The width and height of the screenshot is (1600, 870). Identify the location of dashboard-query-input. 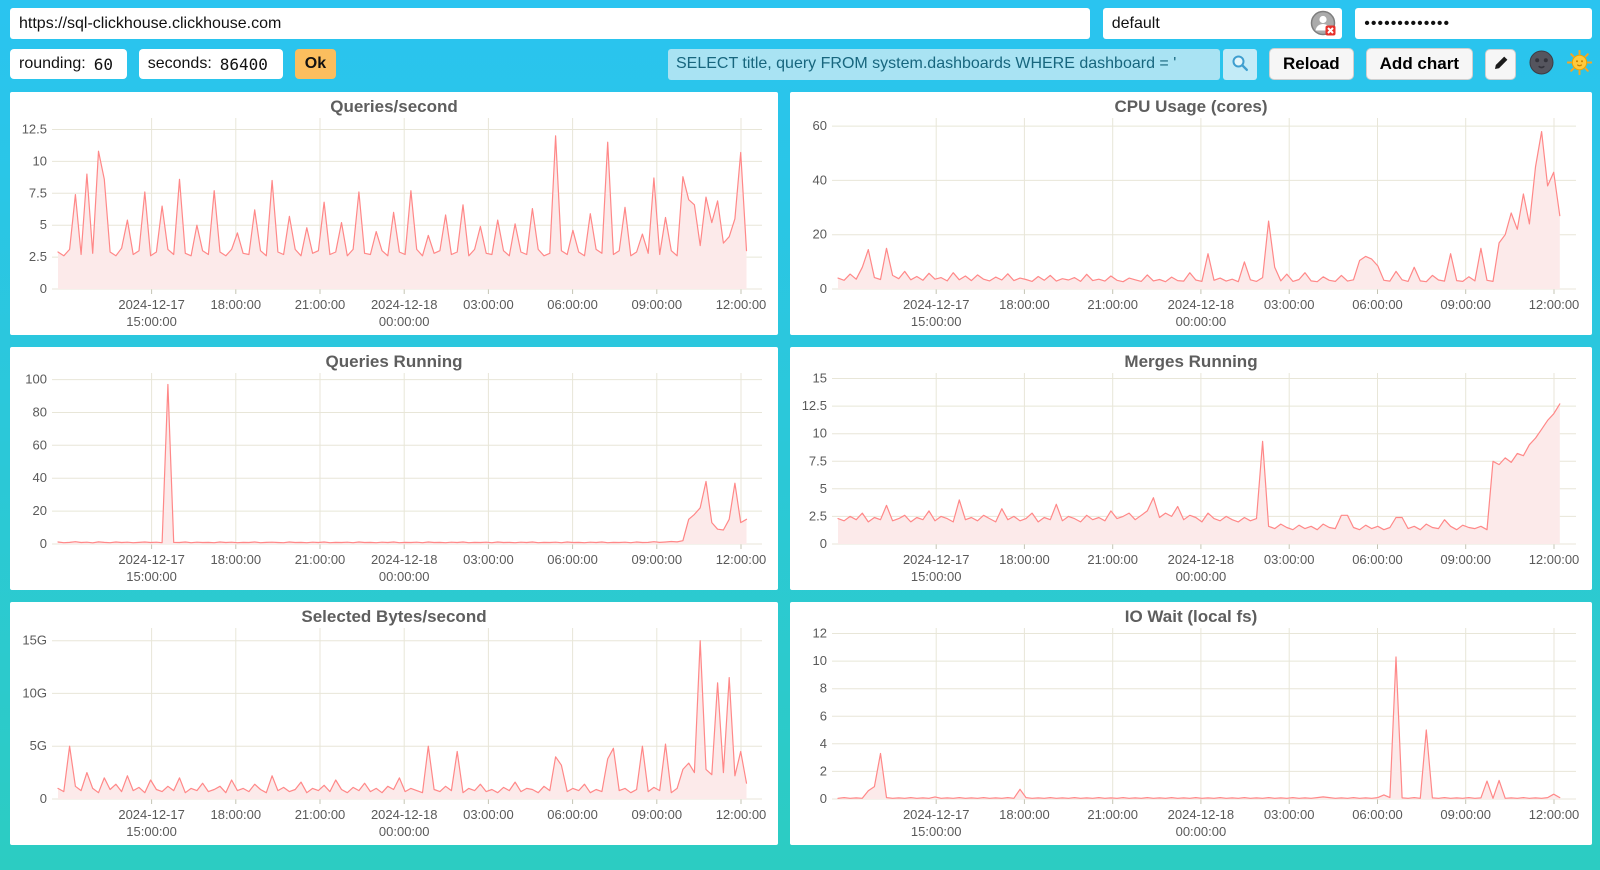
(943, 64).